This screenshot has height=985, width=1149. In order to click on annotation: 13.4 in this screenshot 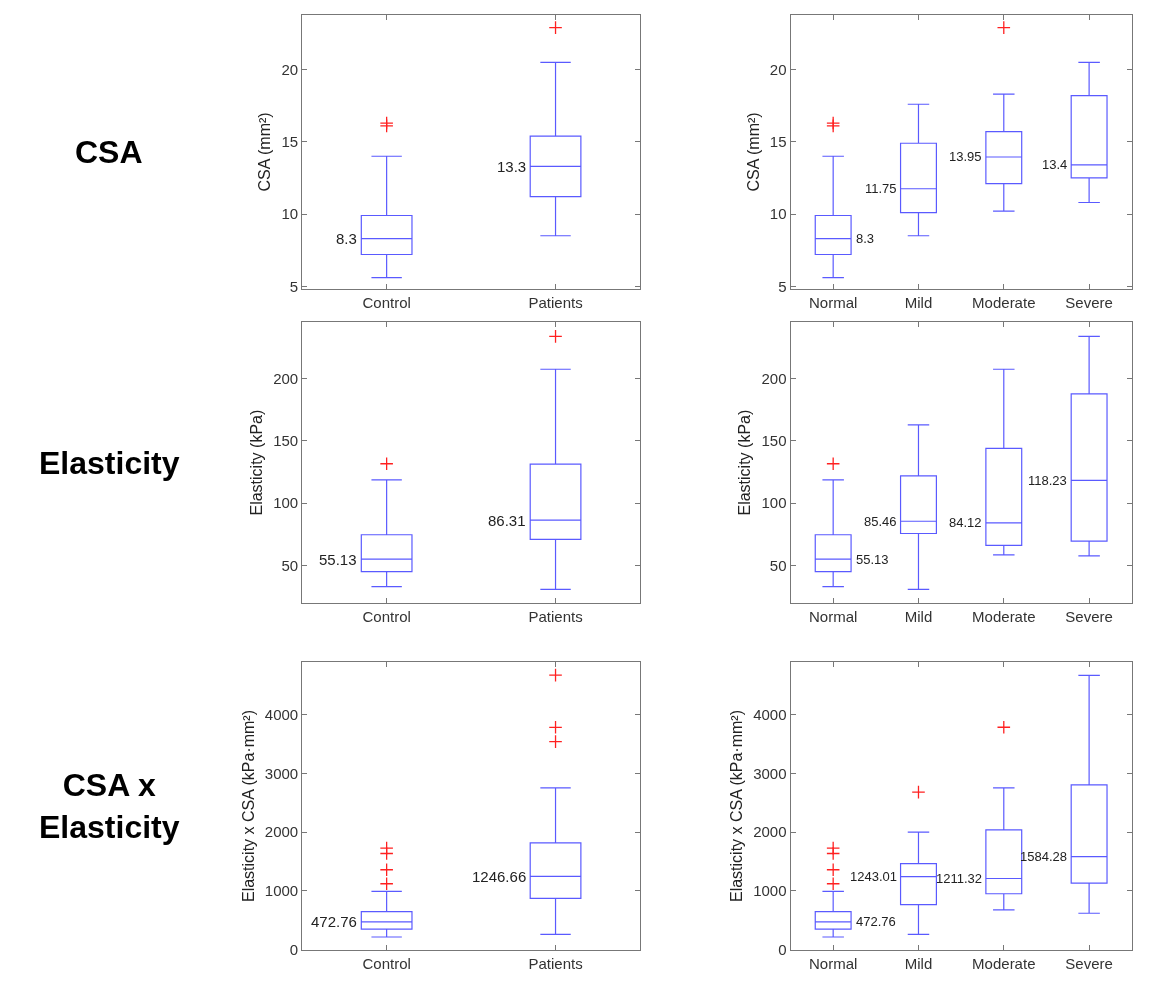, I will do `click(1055, 164)`.